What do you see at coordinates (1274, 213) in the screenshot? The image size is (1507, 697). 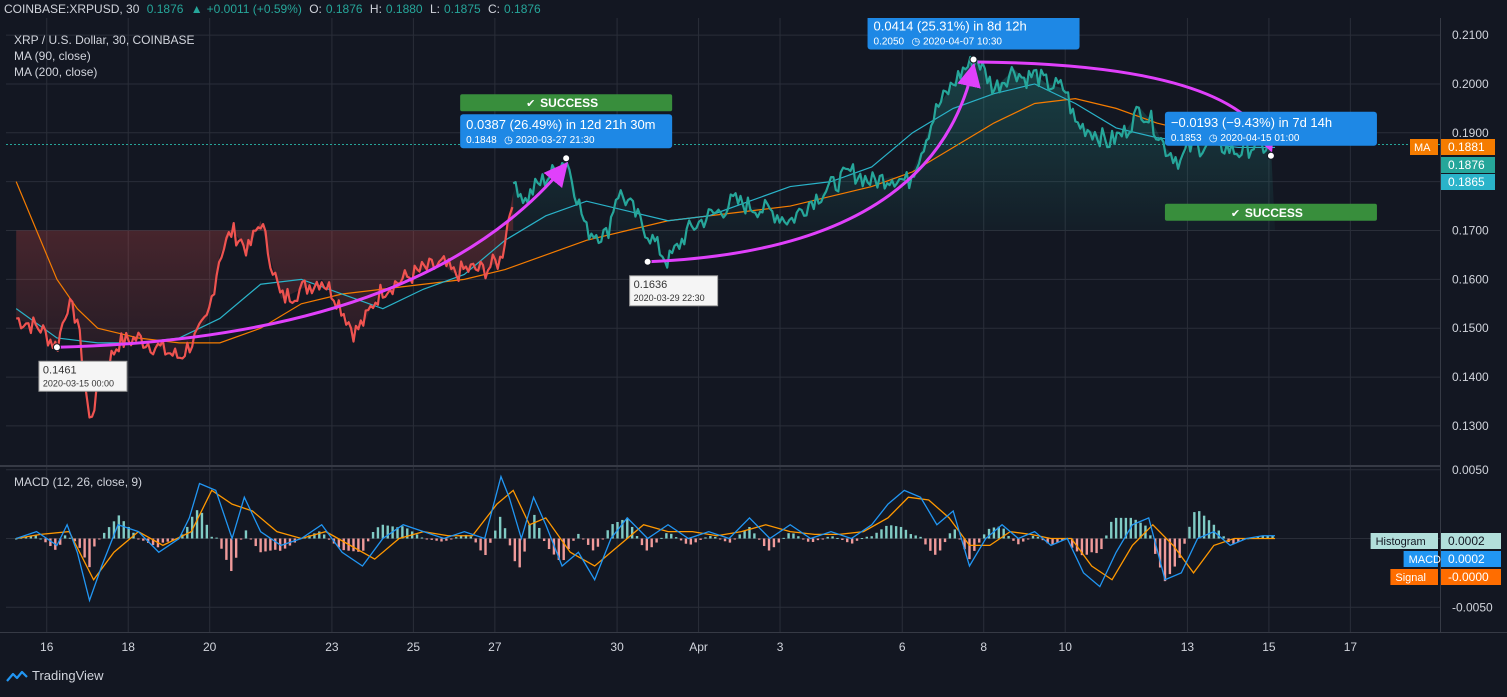 I see `success-badge-text-2: SUCCESS` at bounding box center [1274, 213].